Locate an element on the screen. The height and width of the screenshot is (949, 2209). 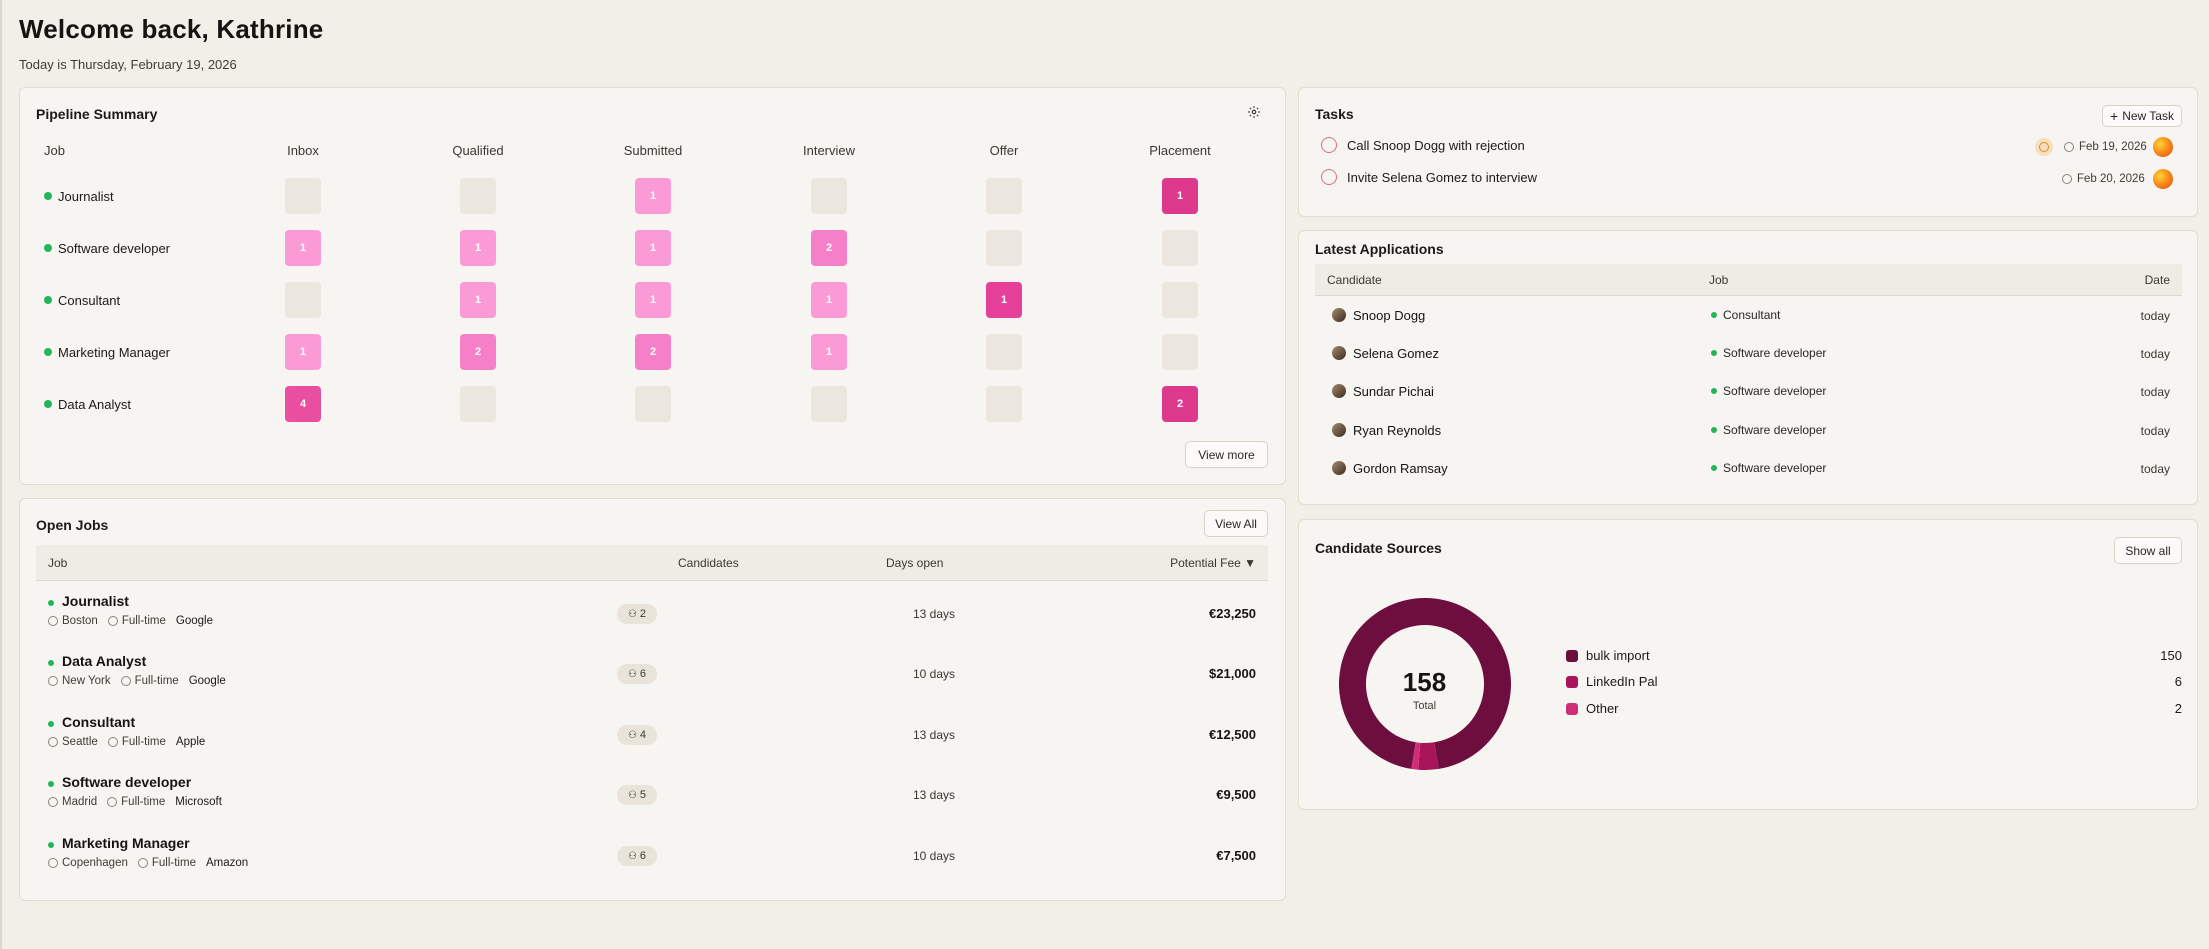
page-subtitle: Today is Thursday, February 19, 2026 is located at coordinates (128, 64).